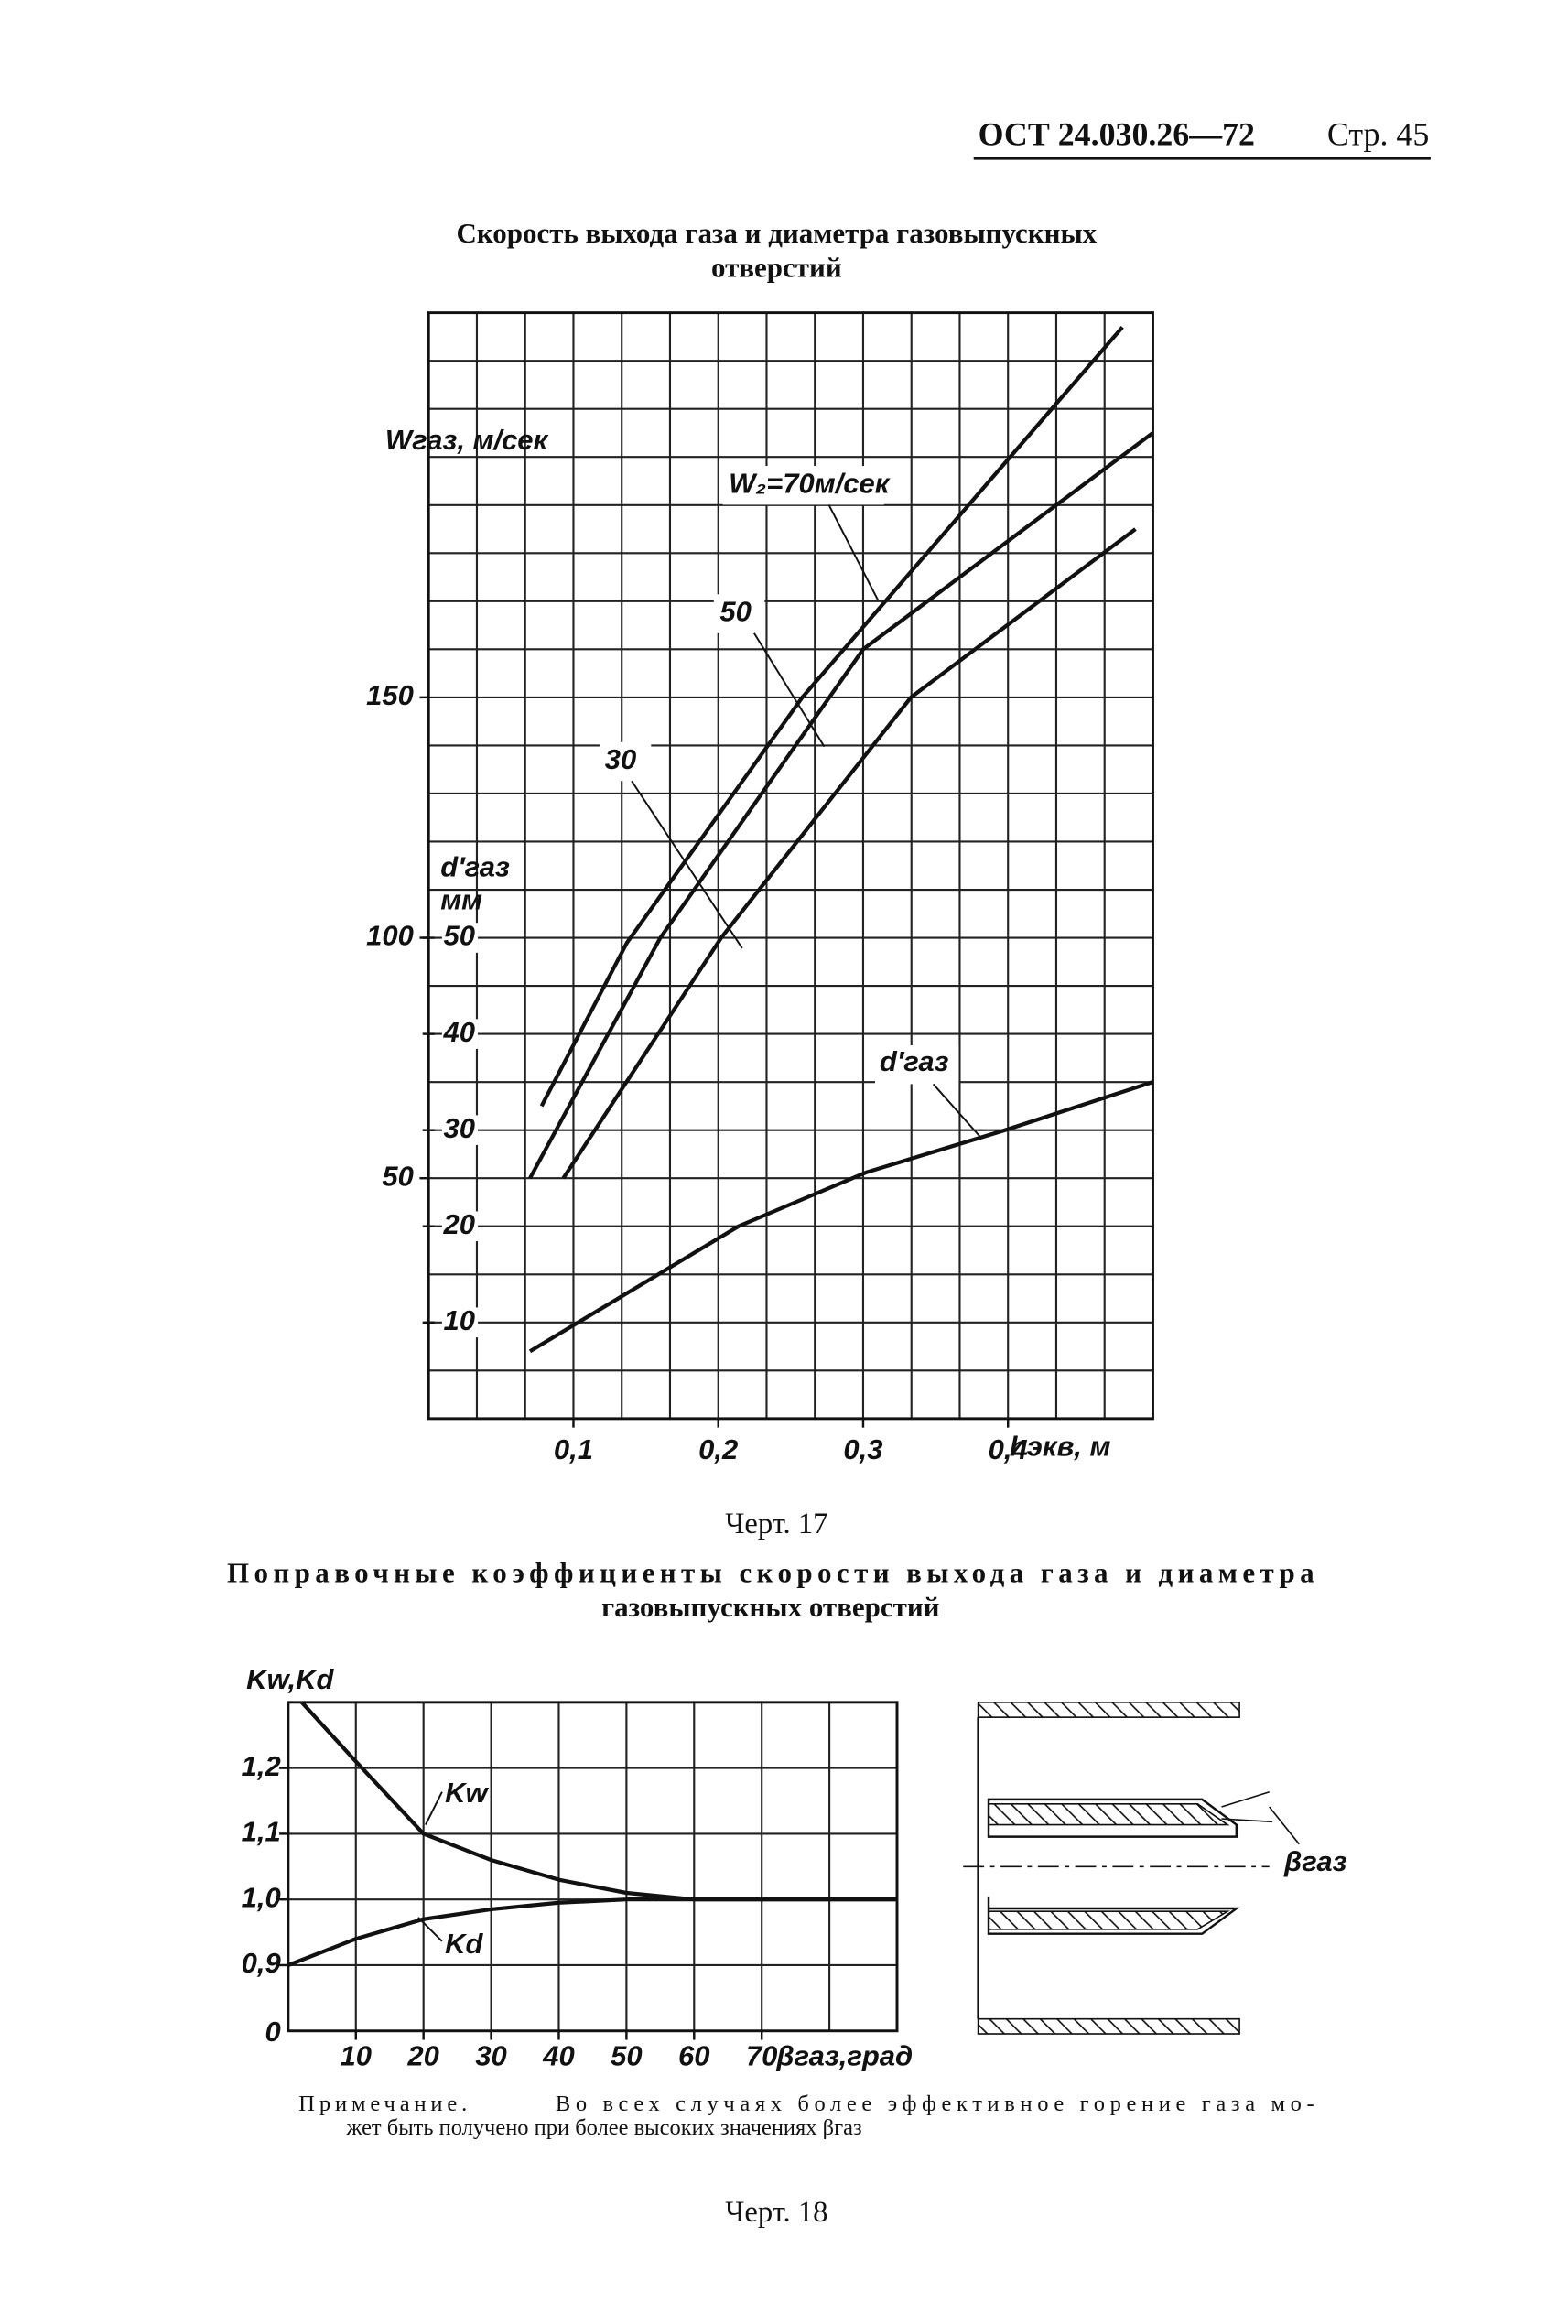 The image size is (1568, 2324). I want to click on angle-label: βгаз, so click(1315, 1861).